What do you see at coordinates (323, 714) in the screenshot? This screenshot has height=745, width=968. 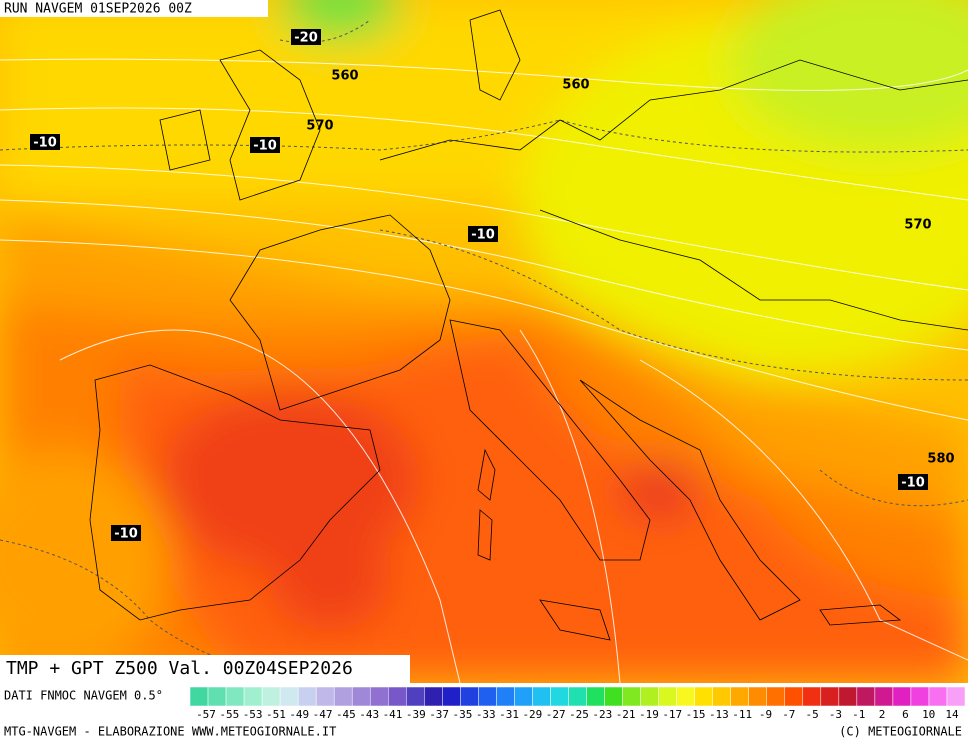 I see `colorbar-label: -47` at bounding box center [323, 714].